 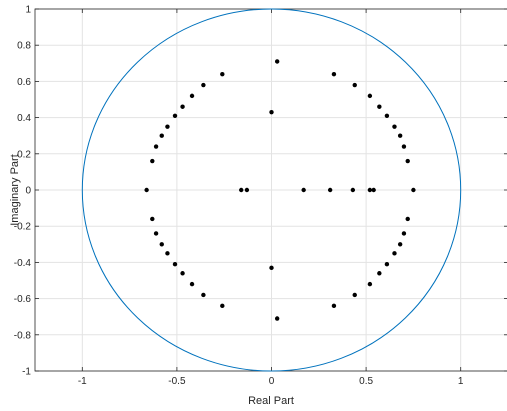 I want to click on y-tick-label: 0.8, so click(x=24, y=46).